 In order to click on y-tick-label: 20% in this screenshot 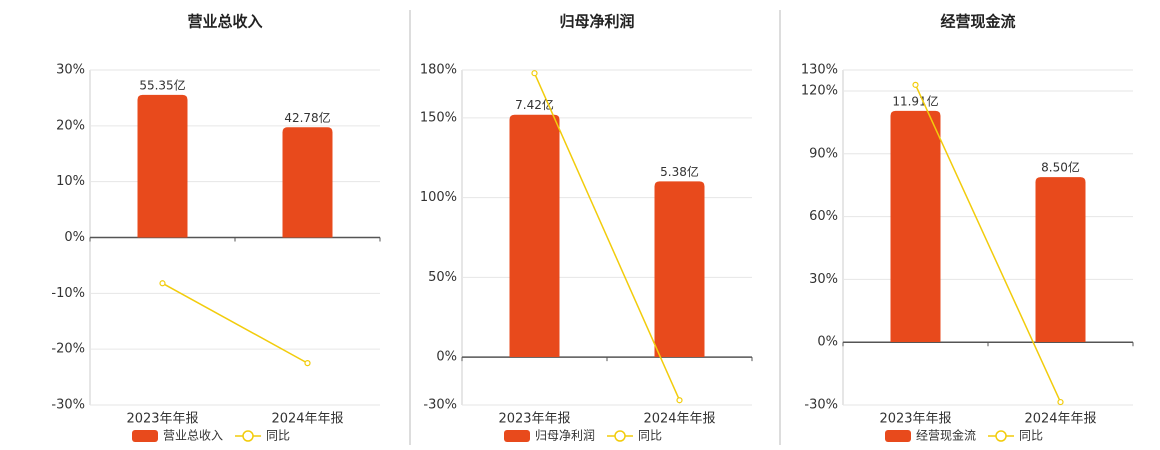, I will do `click(70, 125)`.